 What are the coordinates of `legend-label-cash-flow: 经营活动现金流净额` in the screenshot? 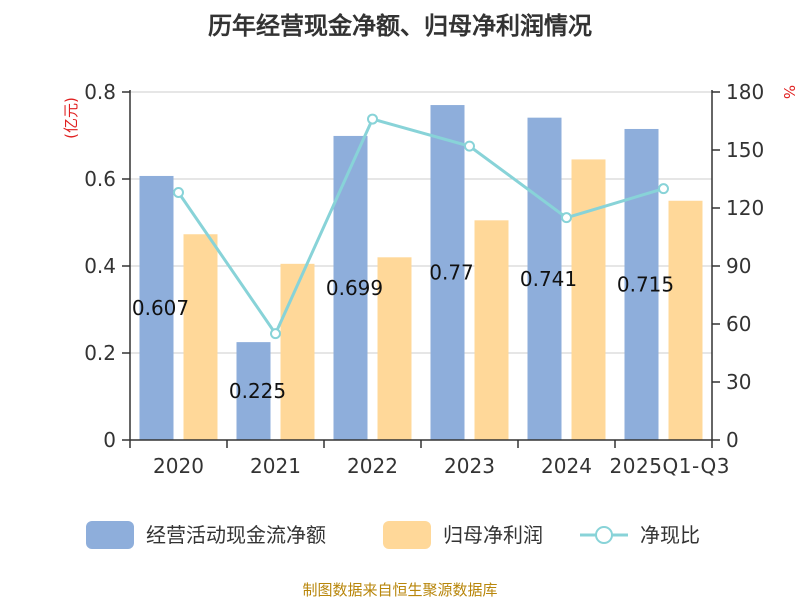 It's located at (236, 535).